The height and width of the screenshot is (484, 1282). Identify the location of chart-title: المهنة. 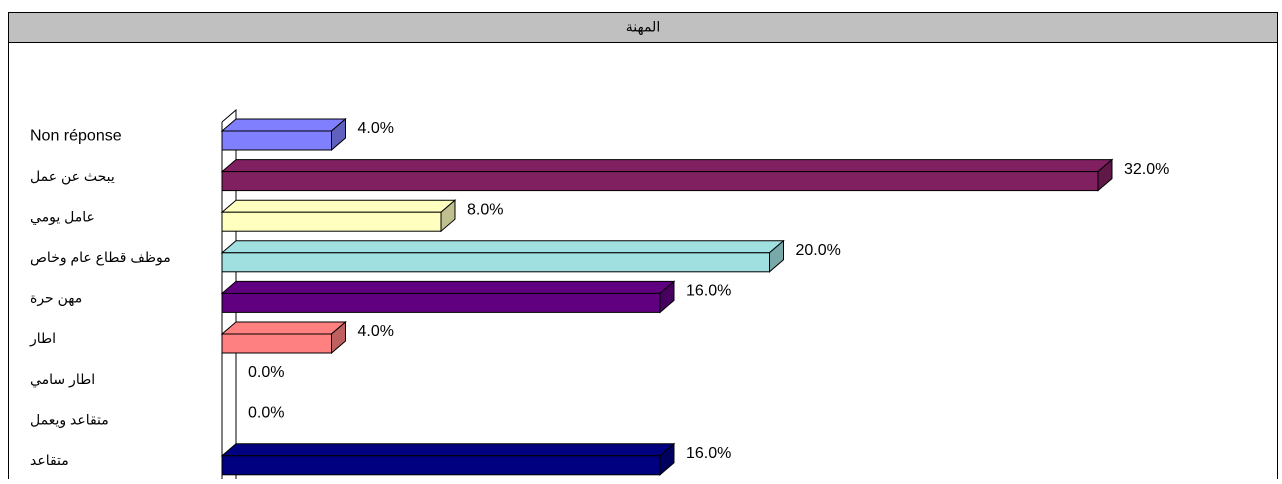
(643, 27).